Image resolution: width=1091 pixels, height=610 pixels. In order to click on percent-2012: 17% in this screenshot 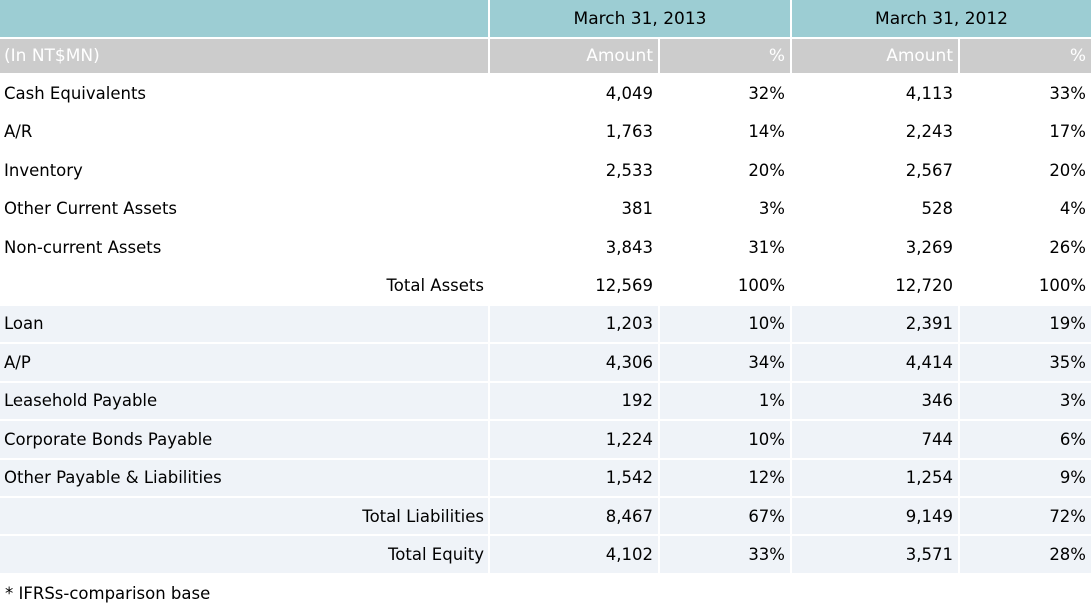, I will do `click(1025, 132)`.